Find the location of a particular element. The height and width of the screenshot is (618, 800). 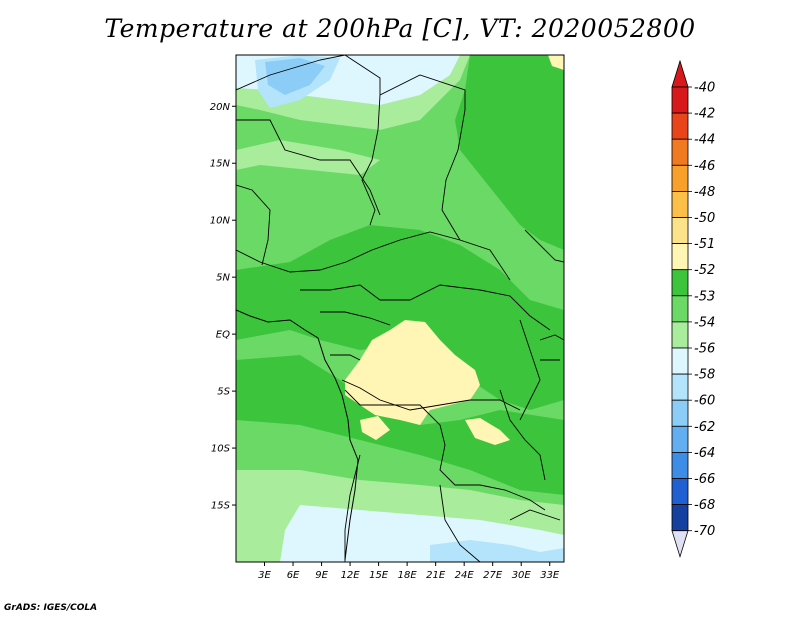

colorbar-label: -62 is located at coordinates (704, 427).